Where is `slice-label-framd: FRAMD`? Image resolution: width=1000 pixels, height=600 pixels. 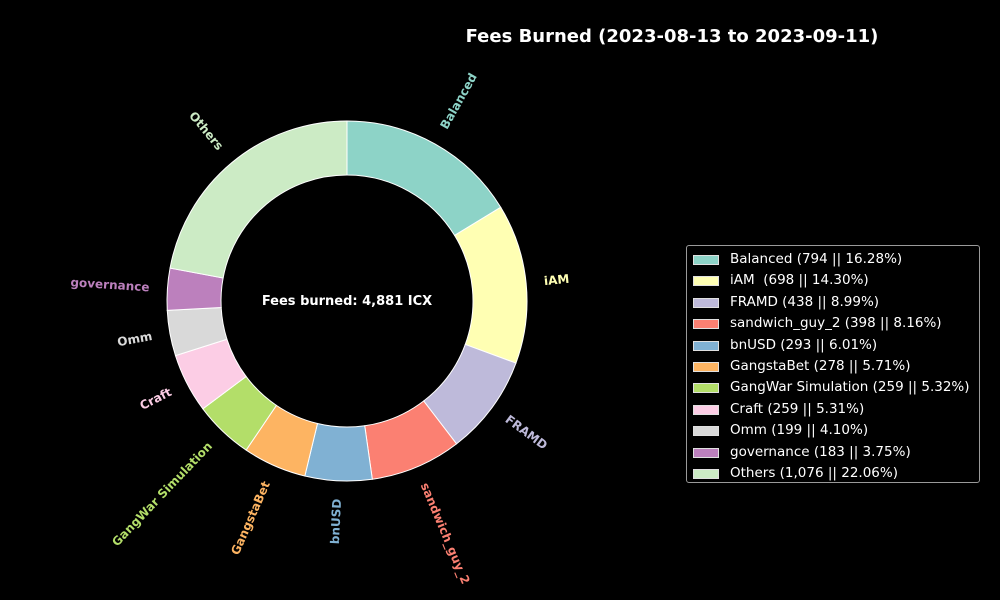 slice-label-framd: FRAMD is located at coordinates (526, 432).